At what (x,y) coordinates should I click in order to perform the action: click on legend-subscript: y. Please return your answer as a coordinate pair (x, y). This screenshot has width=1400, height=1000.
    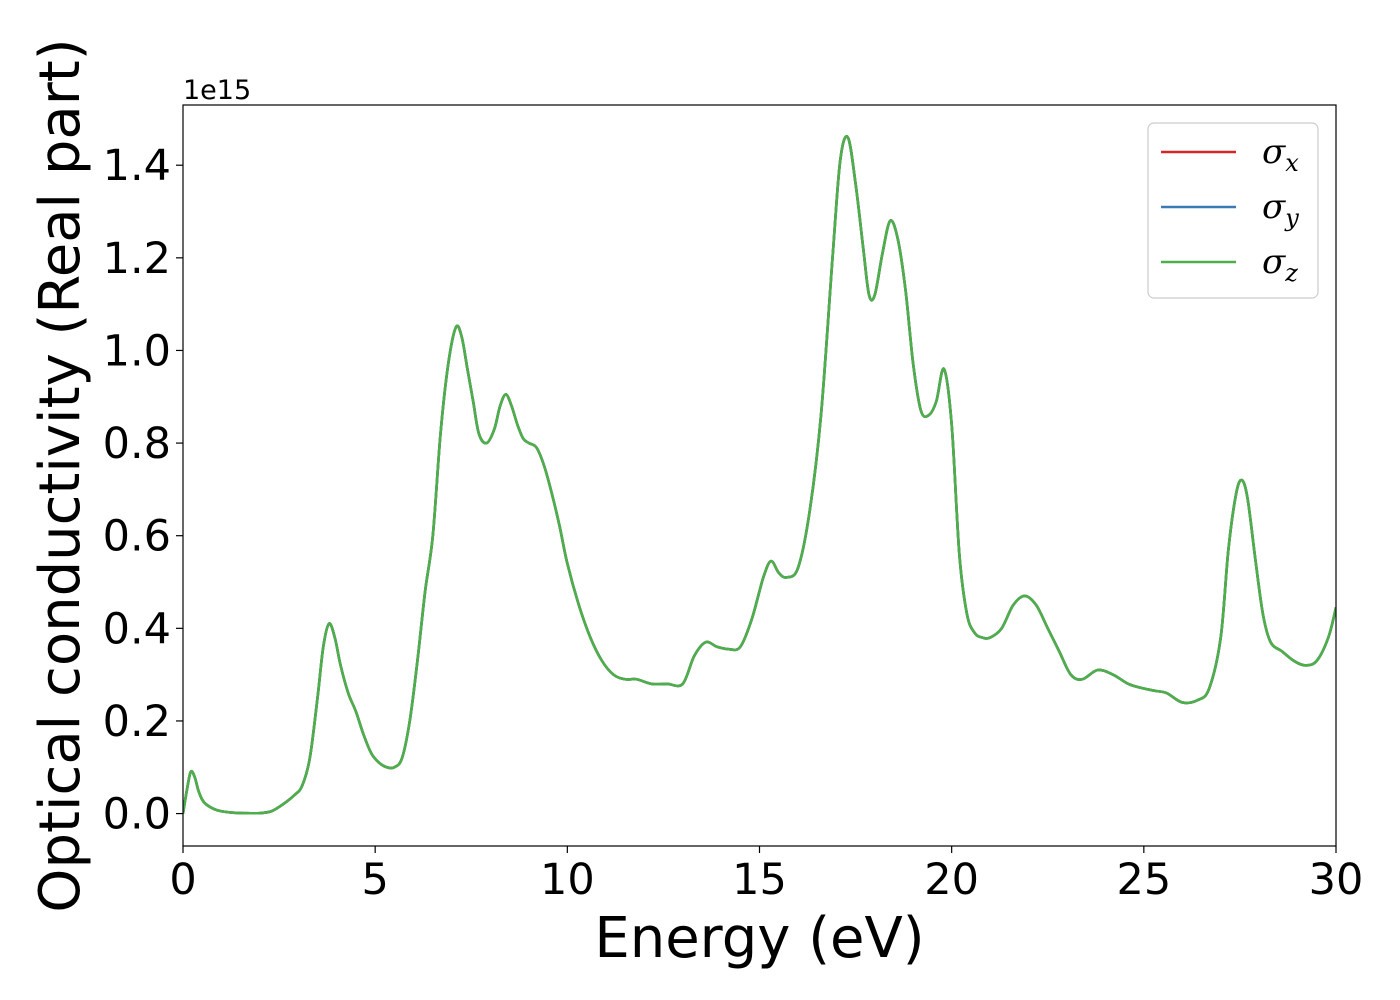
    Looking at the image, I should click on (1291, 218).